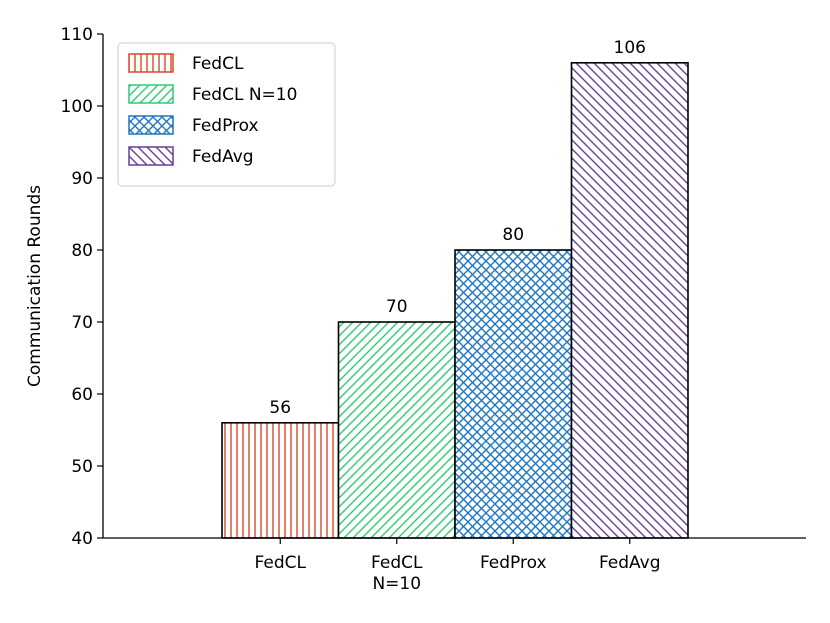  I want to click on legend-entry: FedProx, so click(225, 126).